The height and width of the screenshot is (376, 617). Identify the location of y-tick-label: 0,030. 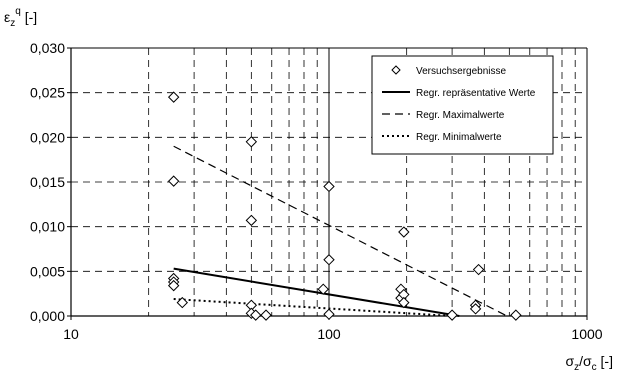
(47, 48).